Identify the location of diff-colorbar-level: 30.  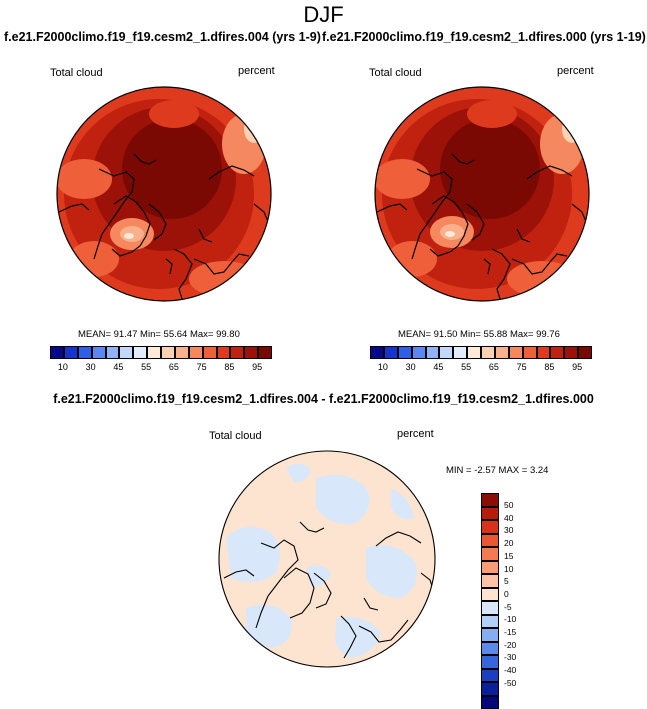
(510, 530).